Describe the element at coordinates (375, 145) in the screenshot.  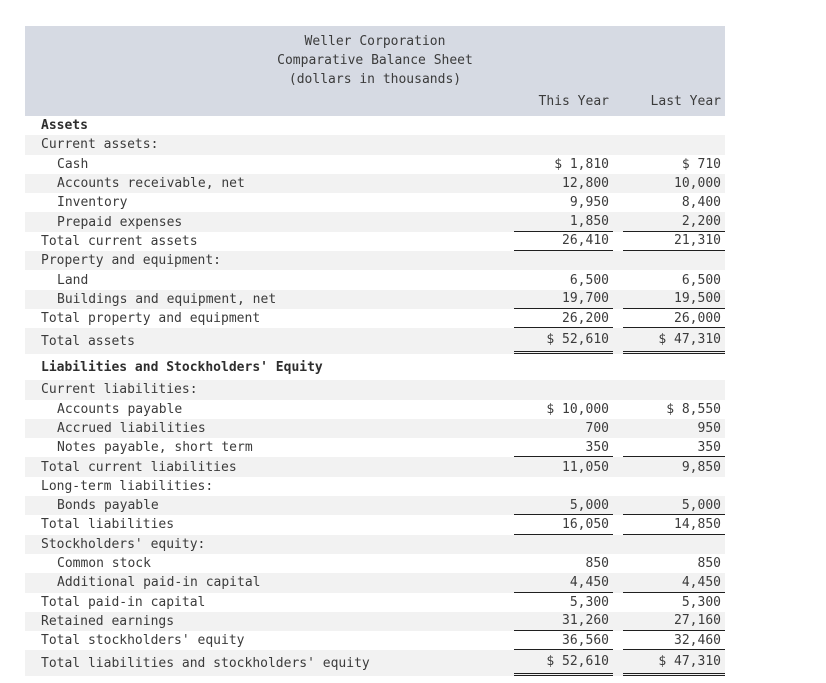
I see `table-row: Current assets:` at that location.